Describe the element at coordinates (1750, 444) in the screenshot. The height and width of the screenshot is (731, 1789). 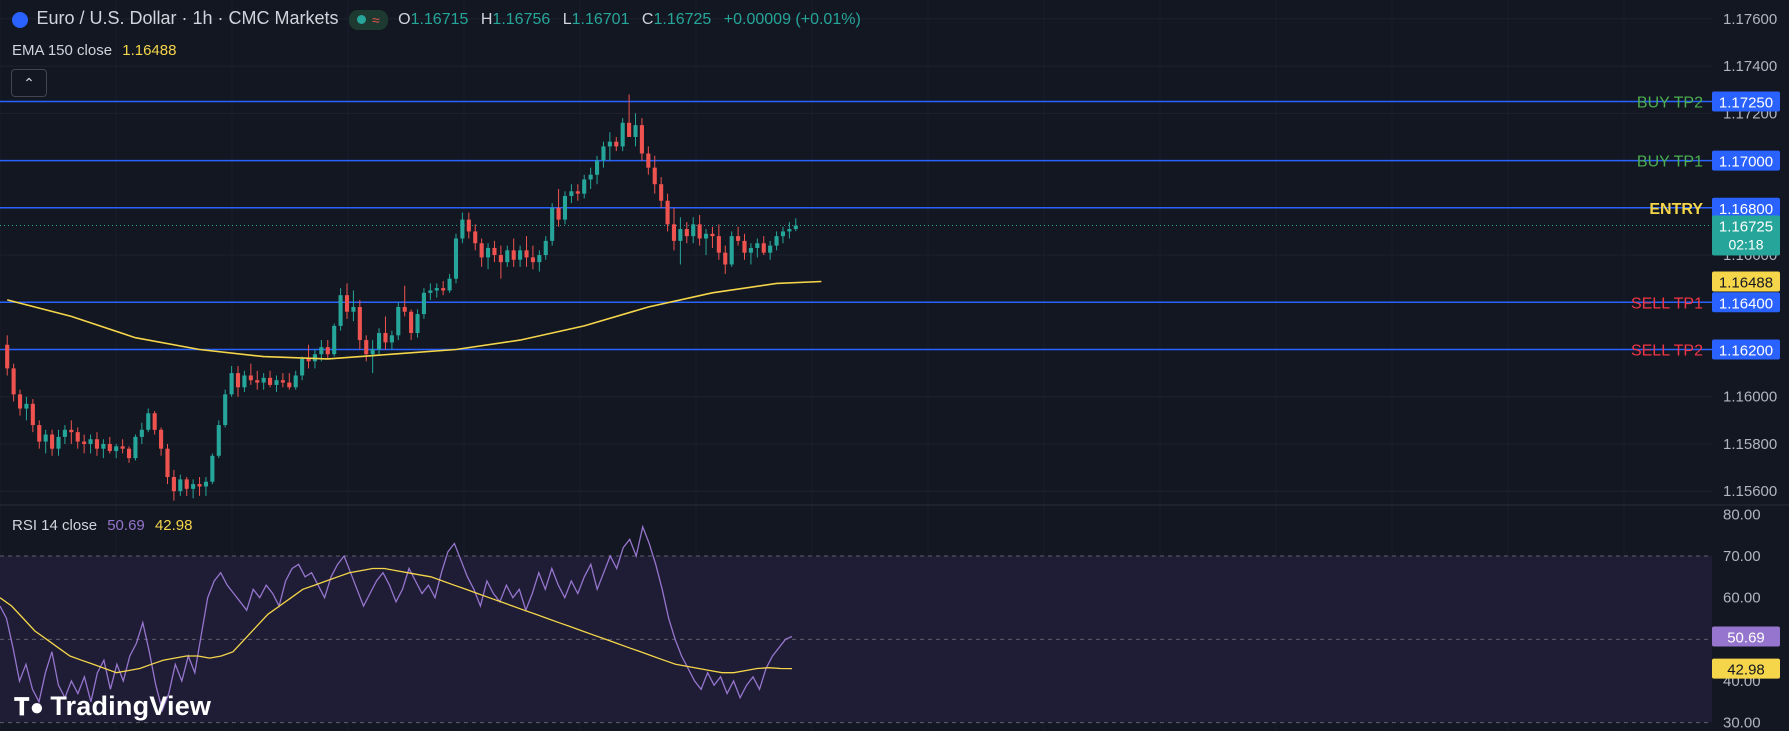
I see `price-tick-label: 1.15800` at that location.